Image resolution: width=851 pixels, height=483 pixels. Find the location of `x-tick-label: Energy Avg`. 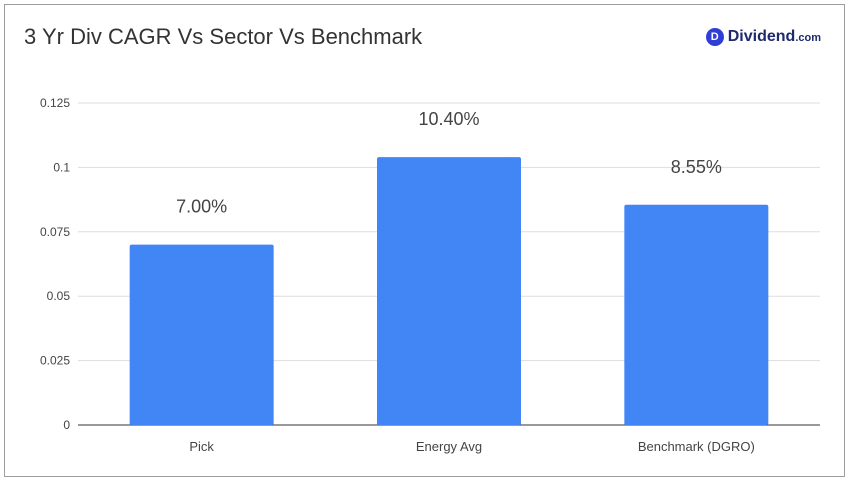

x-tick-label: Energy Avg is located at coordinates (449, 446).